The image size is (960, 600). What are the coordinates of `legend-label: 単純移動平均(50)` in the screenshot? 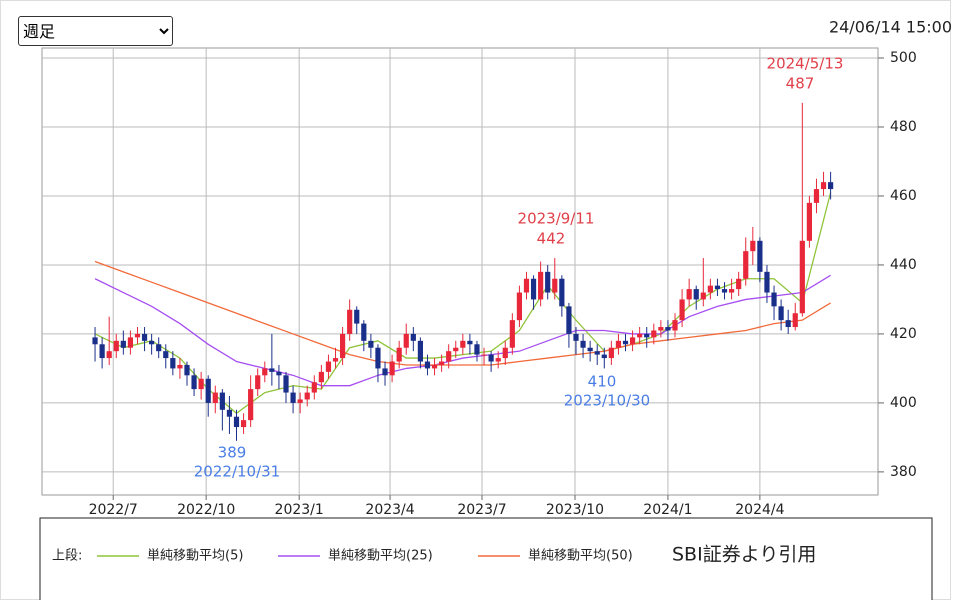 It's located at (580, 556).